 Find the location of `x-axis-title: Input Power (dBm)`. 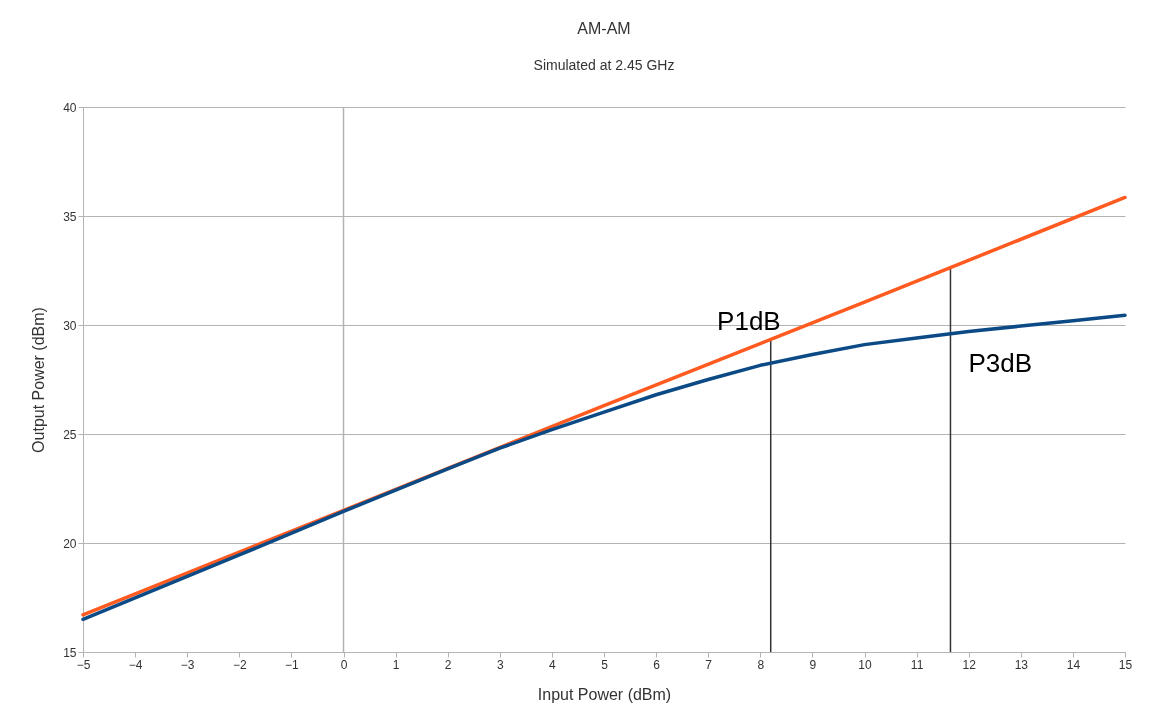

x-axis-title: Input Power (dBm) is located at coordinates (604, 694).